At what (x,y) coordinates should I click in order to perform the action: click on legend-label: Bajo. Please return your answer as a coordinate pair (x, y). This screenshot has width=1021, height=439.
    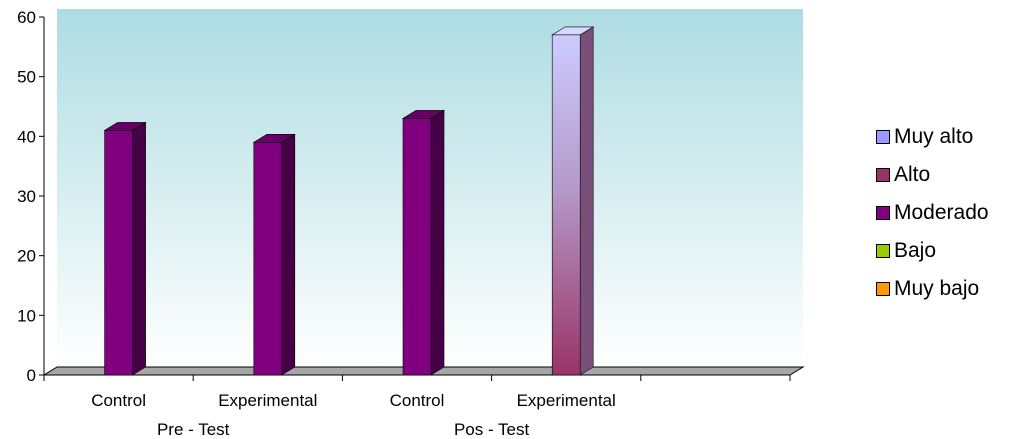
    Looking at the image, I should click on (915, 250).